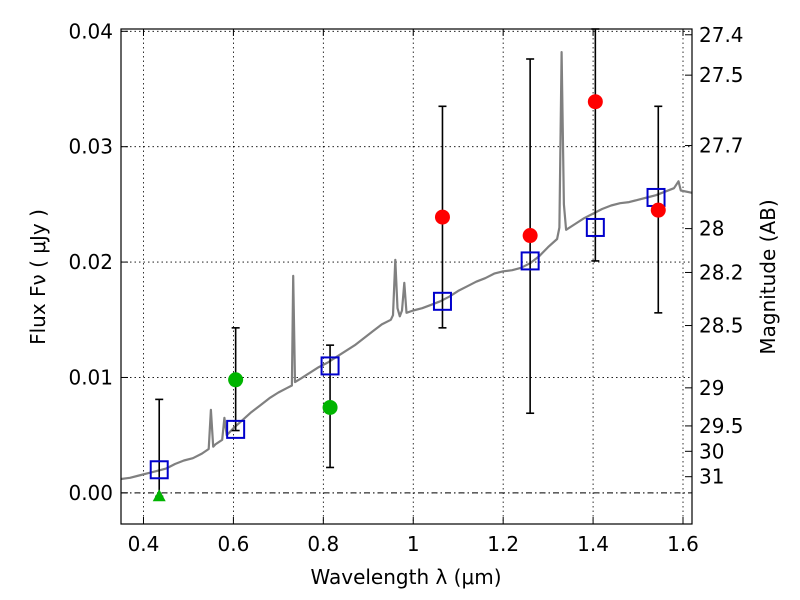 This screenshot has height=600, width=800. Describe the element at coordinates (721, 326) in the screenshot. I see `right-tick-label: 28.5` at that location.